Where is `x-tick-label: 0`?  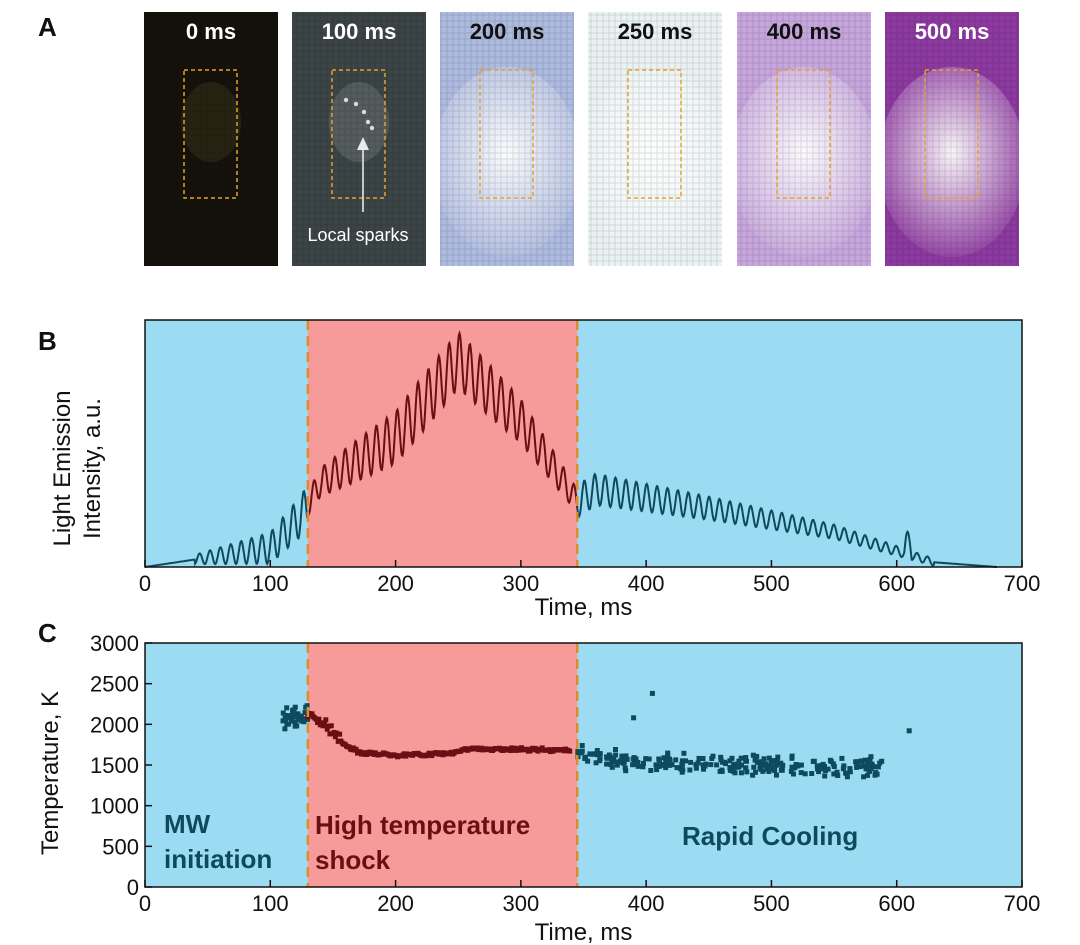
x-tick-label: 0 is located at coordinates (145, 903).